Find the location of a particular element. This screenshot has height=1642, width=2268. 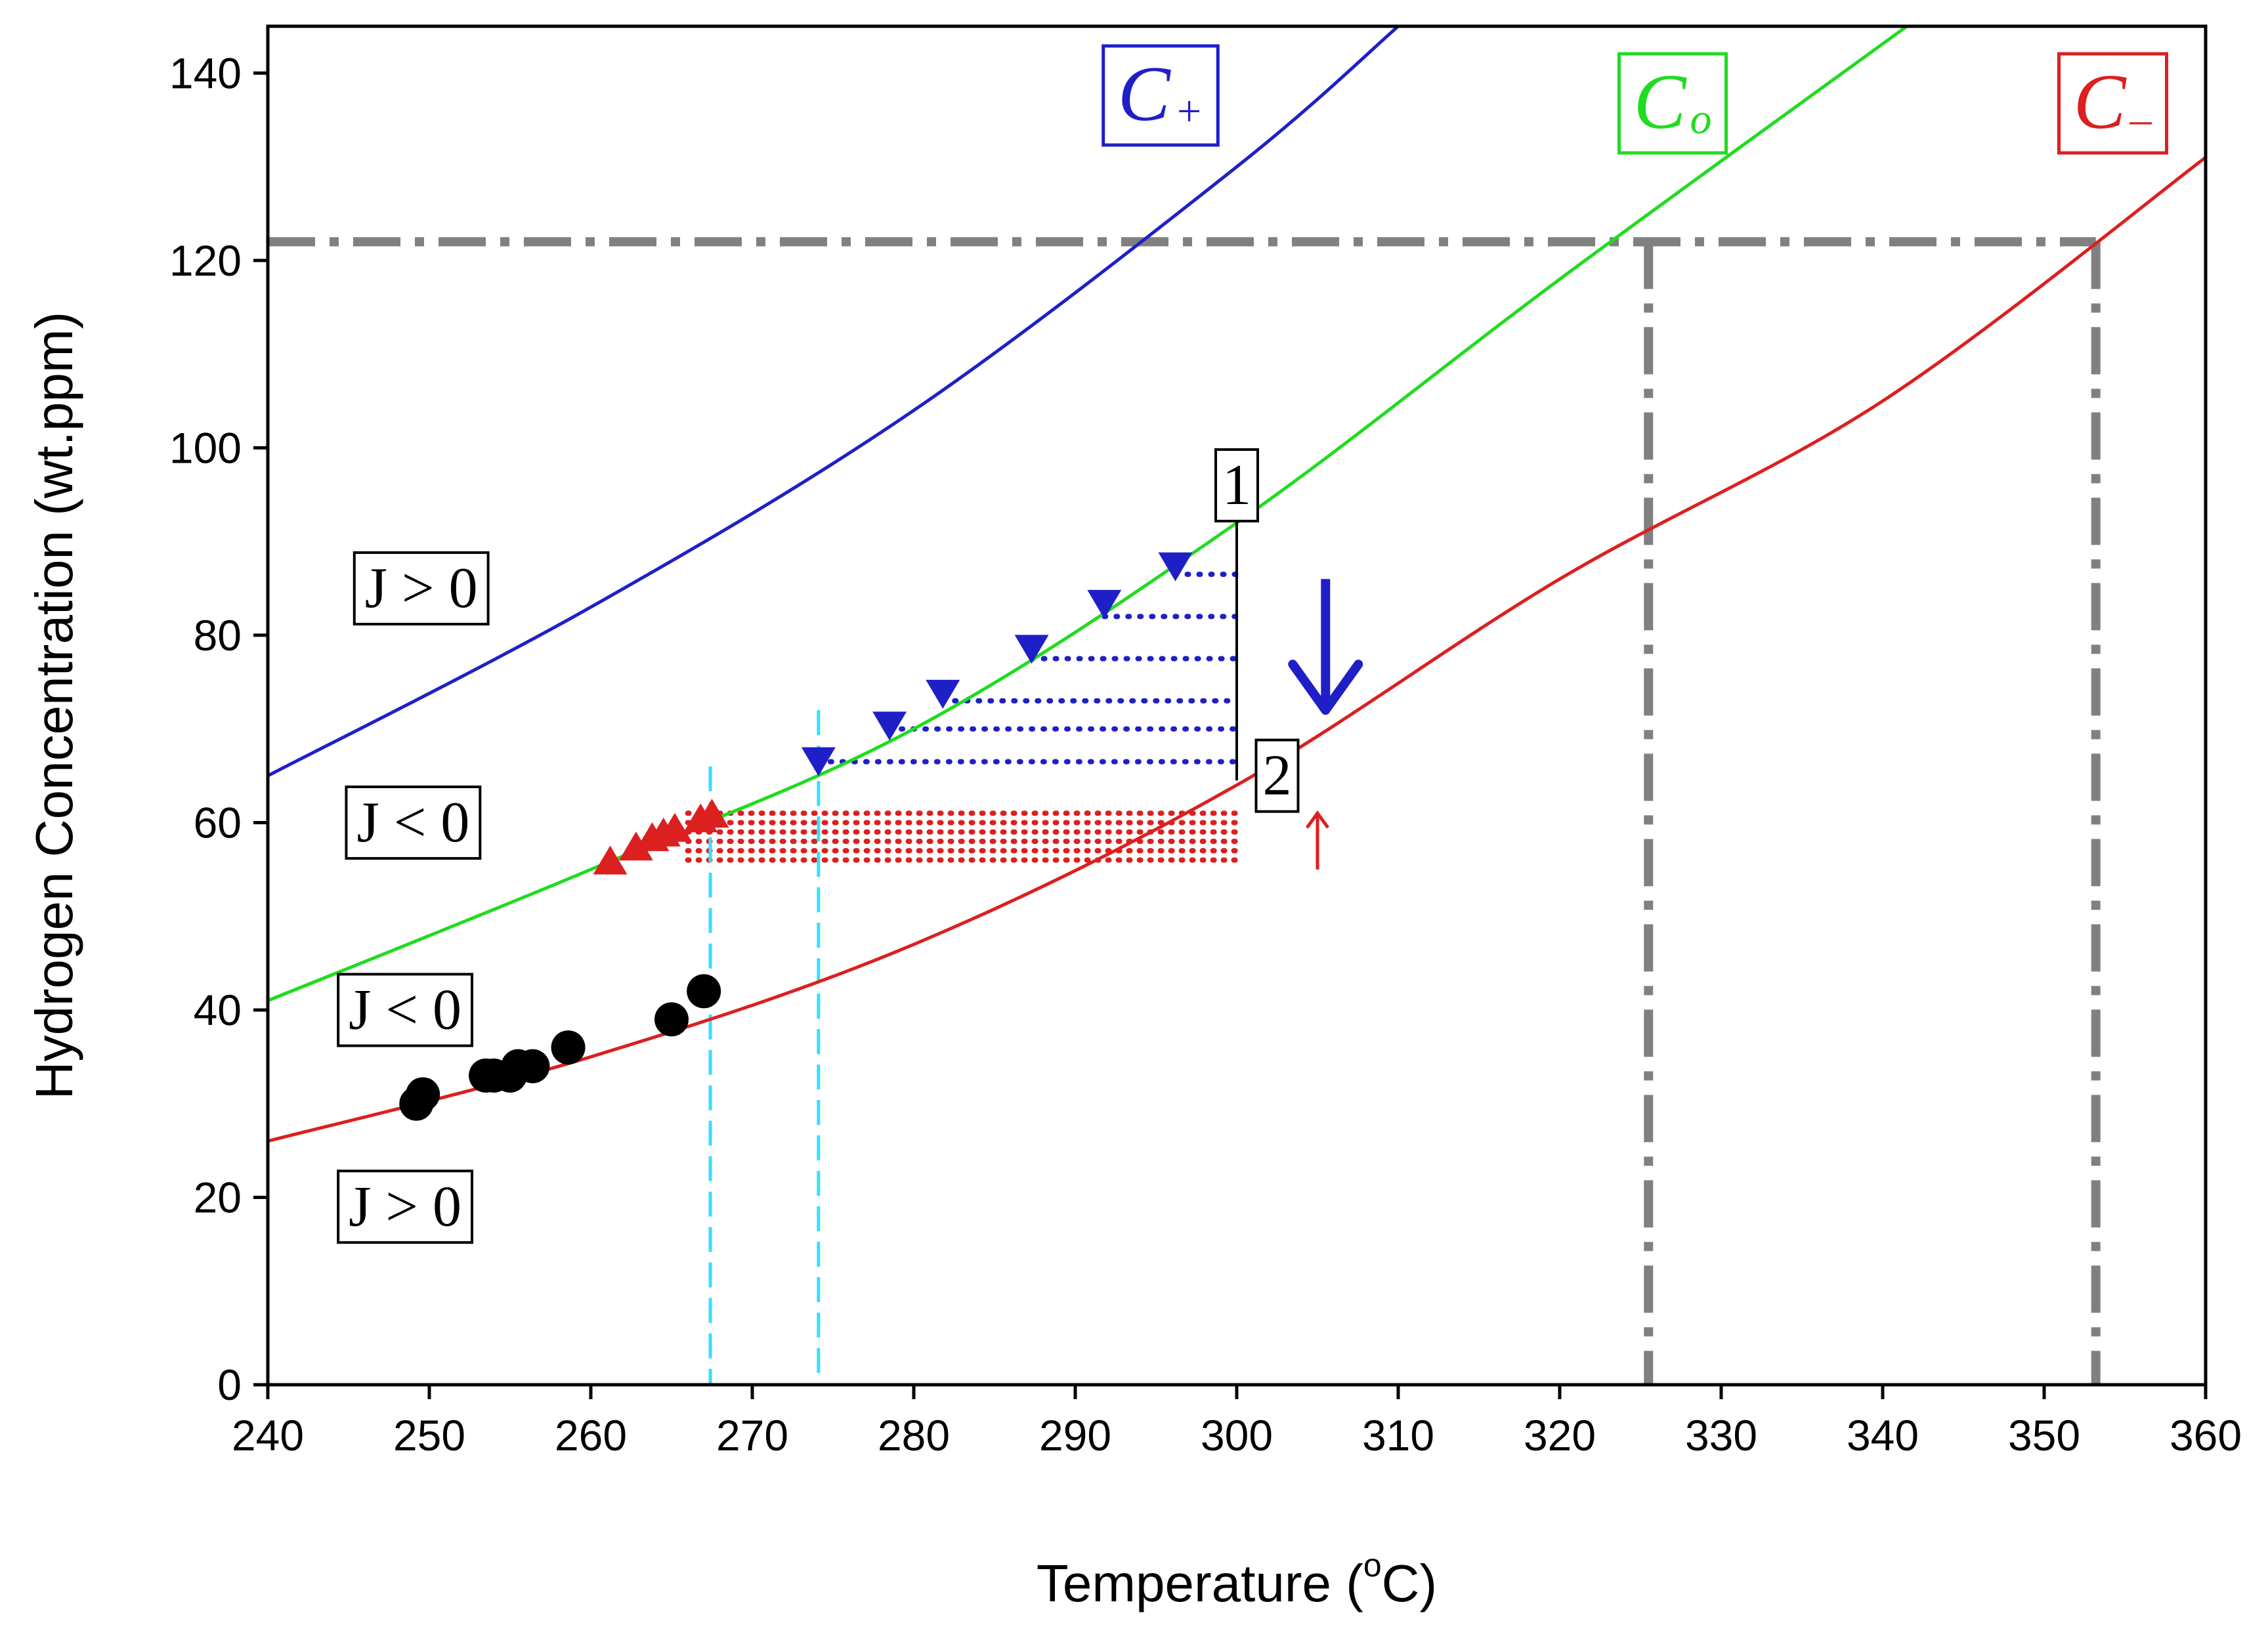

c-plus-curve-label-box is located at coordinates (1161, 95).